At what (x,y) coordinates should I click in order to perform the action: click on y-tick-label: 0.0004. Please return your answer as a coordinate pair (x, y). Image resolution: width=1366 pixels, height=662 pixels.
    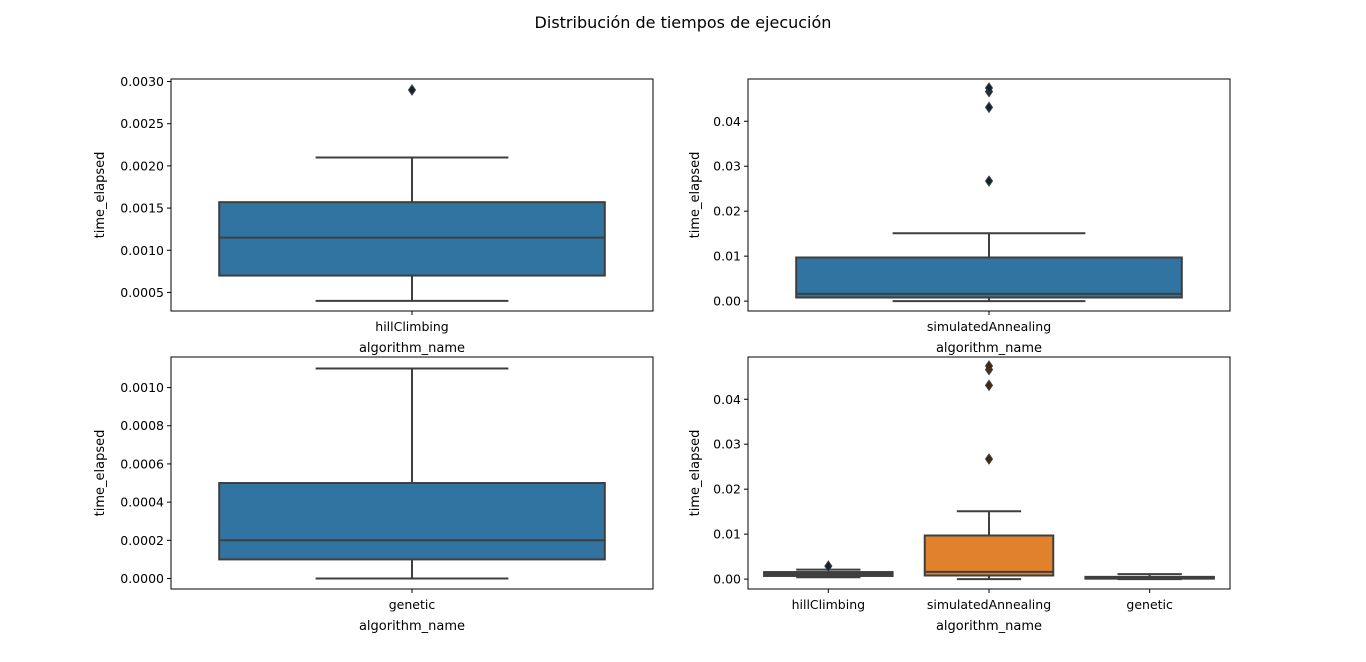
    Looking at the image, I should click on (142, 502).